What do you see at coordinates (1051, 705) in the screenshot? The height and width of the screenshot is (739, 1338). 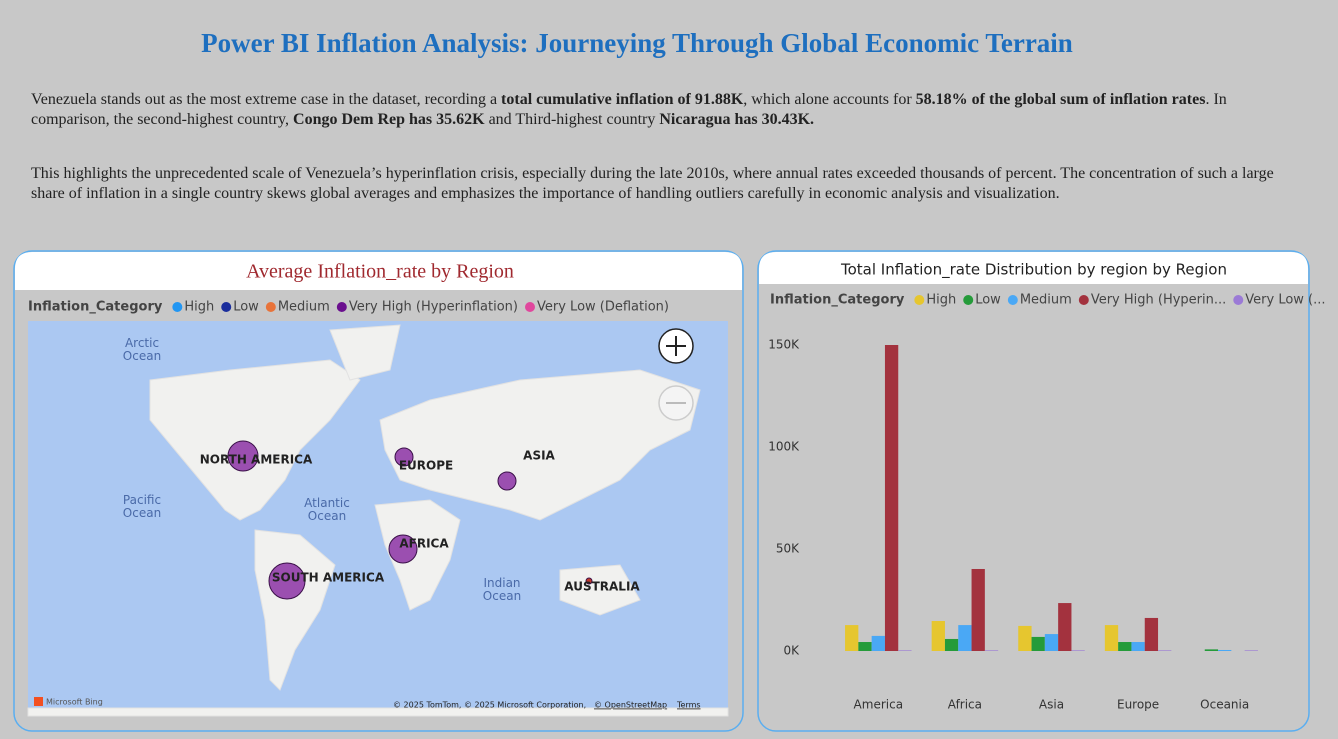 I see `x-tick-label: Asia` at bounding box center [1051, 705].